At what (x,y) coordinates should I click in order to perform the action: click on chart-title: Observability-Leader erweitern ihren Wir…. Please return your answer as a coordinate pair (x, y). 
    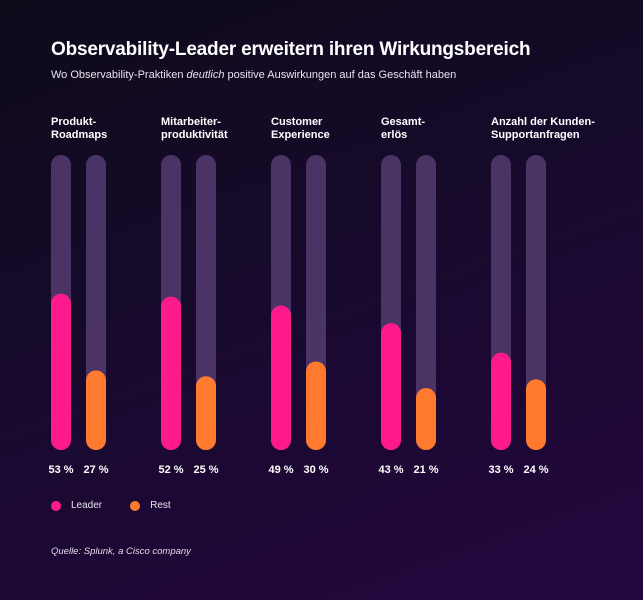
    Looking at the image, I should click on (291, 49).